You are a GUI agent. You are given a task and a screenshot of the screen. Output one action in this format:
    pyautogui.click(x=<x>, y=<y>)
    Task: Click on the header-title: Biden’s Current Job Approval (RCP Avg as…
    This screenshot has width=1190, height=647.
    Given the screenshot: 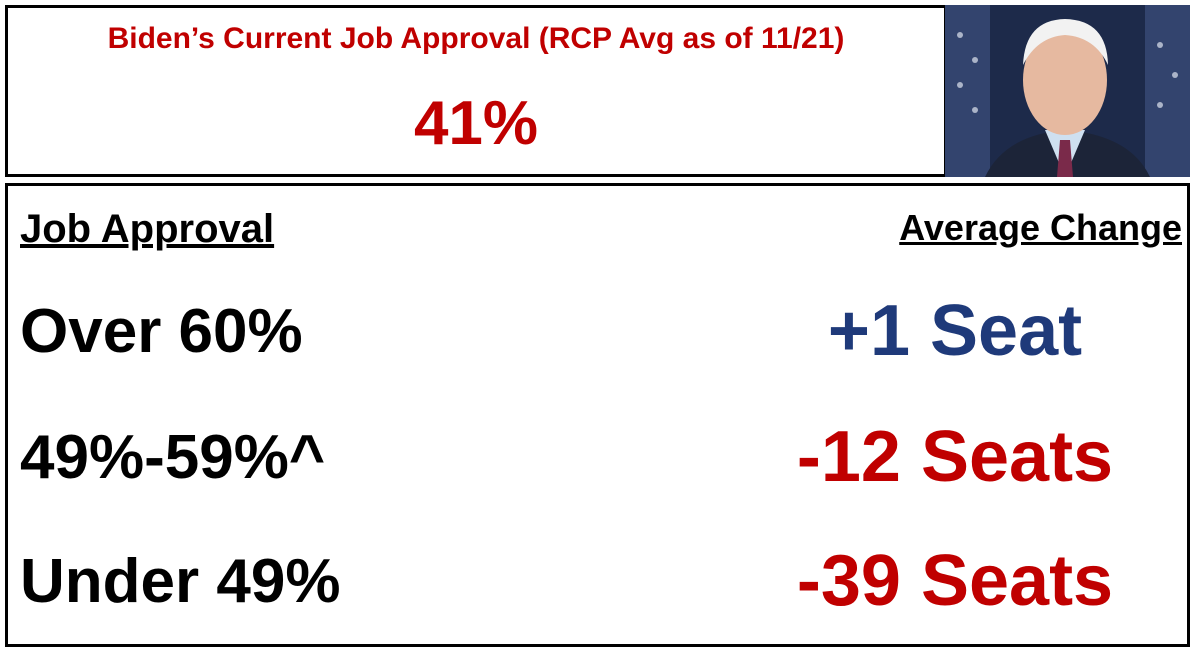 What is the action you would take?
    pyautogui.click(x=476, y=38)
    